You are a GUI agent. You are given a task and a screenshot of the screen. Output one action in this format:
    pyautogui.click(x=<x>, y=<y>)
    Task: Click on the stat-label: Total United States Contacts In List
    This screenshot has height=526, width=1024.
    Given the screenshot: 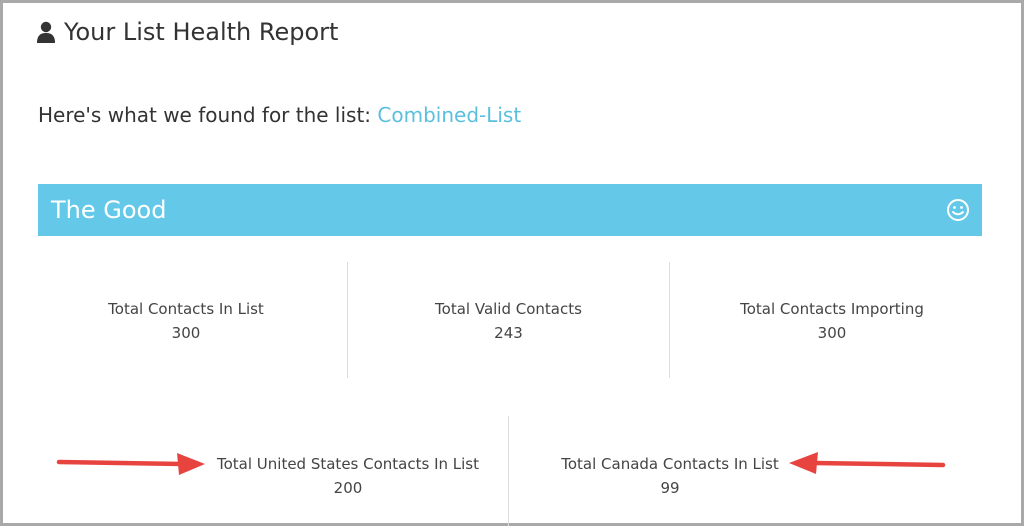 What is the action you would take?
    pyautogui.click(x=347, y=464)
    